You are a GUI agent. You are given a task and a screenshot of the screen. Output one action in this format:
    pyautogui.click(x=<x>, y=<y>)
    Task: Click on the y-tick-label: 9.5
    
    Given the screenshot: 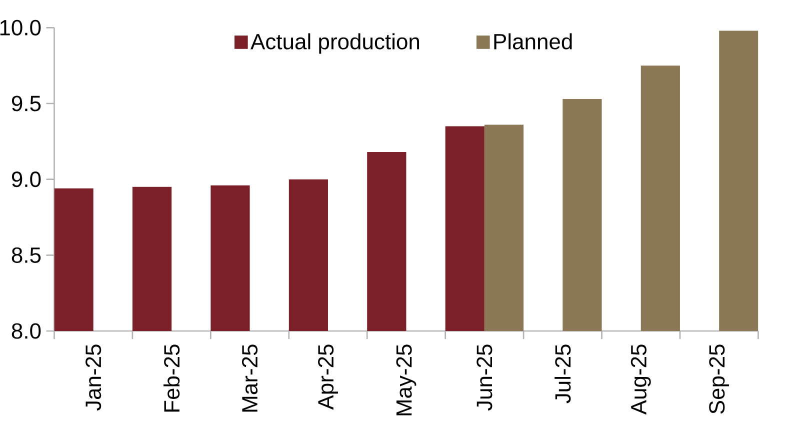 What is the action you would take?
    pyautogui.click(x=26, y=104)
    